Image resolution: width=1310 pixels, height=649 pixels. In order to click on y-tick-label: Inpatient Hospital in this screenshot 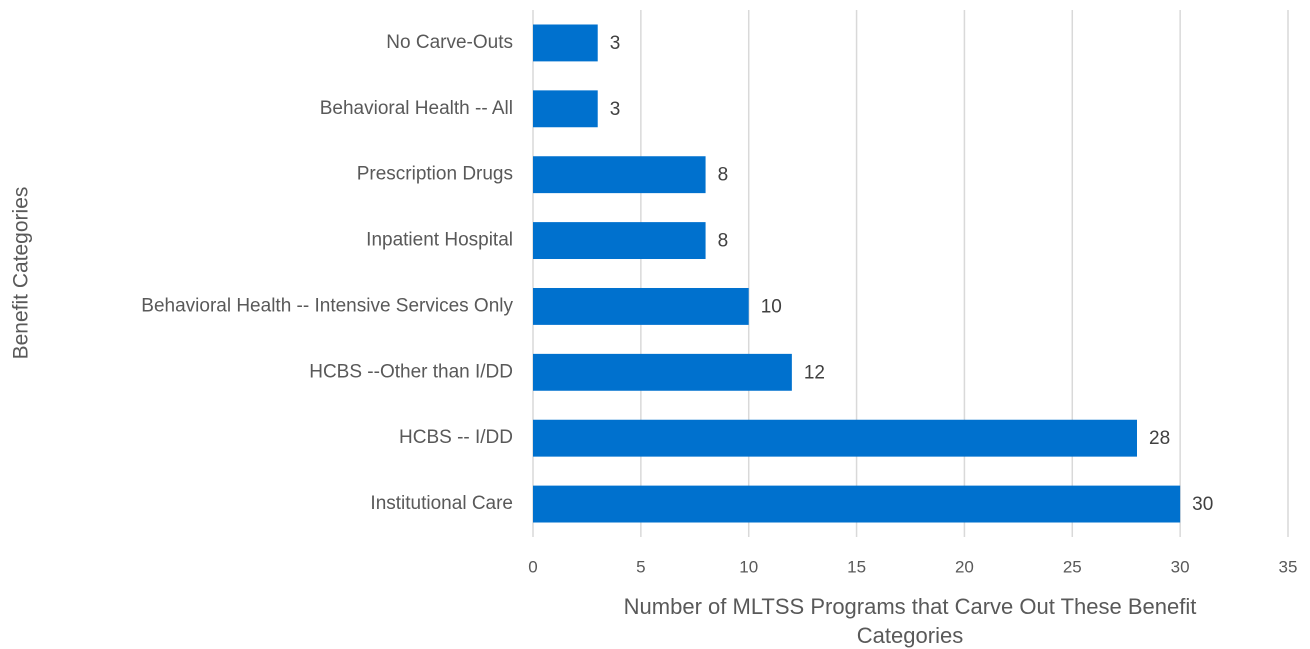, I will do `click(439, 240)`.